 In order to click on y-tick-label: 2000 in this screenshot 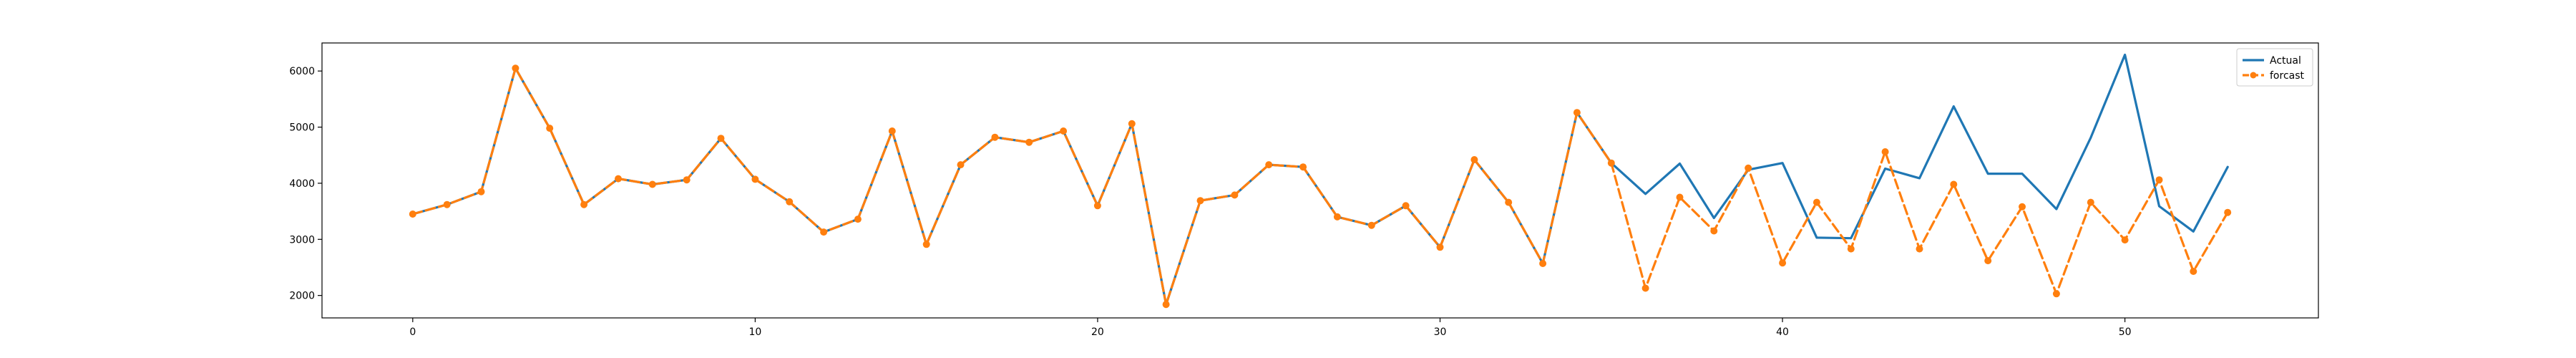, I will do `click(302, 296)`.